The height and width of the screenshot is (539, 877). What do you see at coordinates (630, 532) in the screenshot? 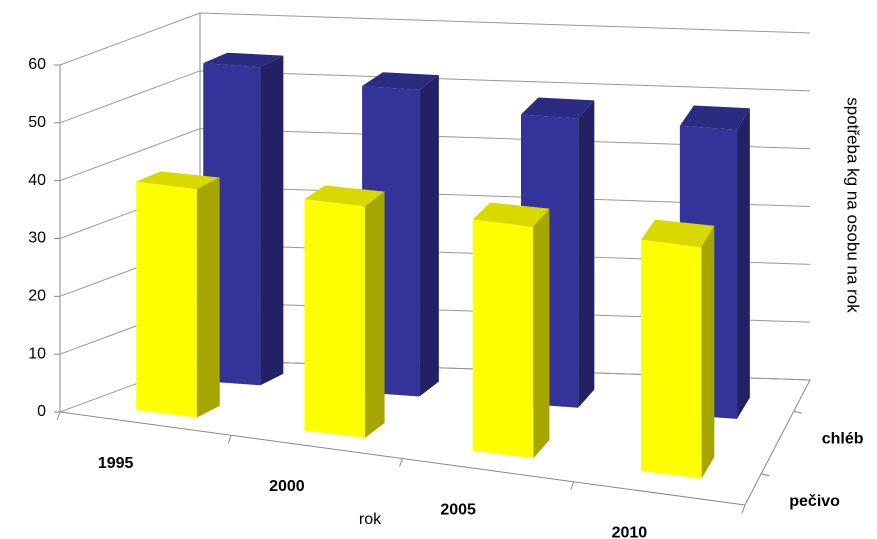
I see `x-tick-label: 2010` at bounding box center [630, 532].